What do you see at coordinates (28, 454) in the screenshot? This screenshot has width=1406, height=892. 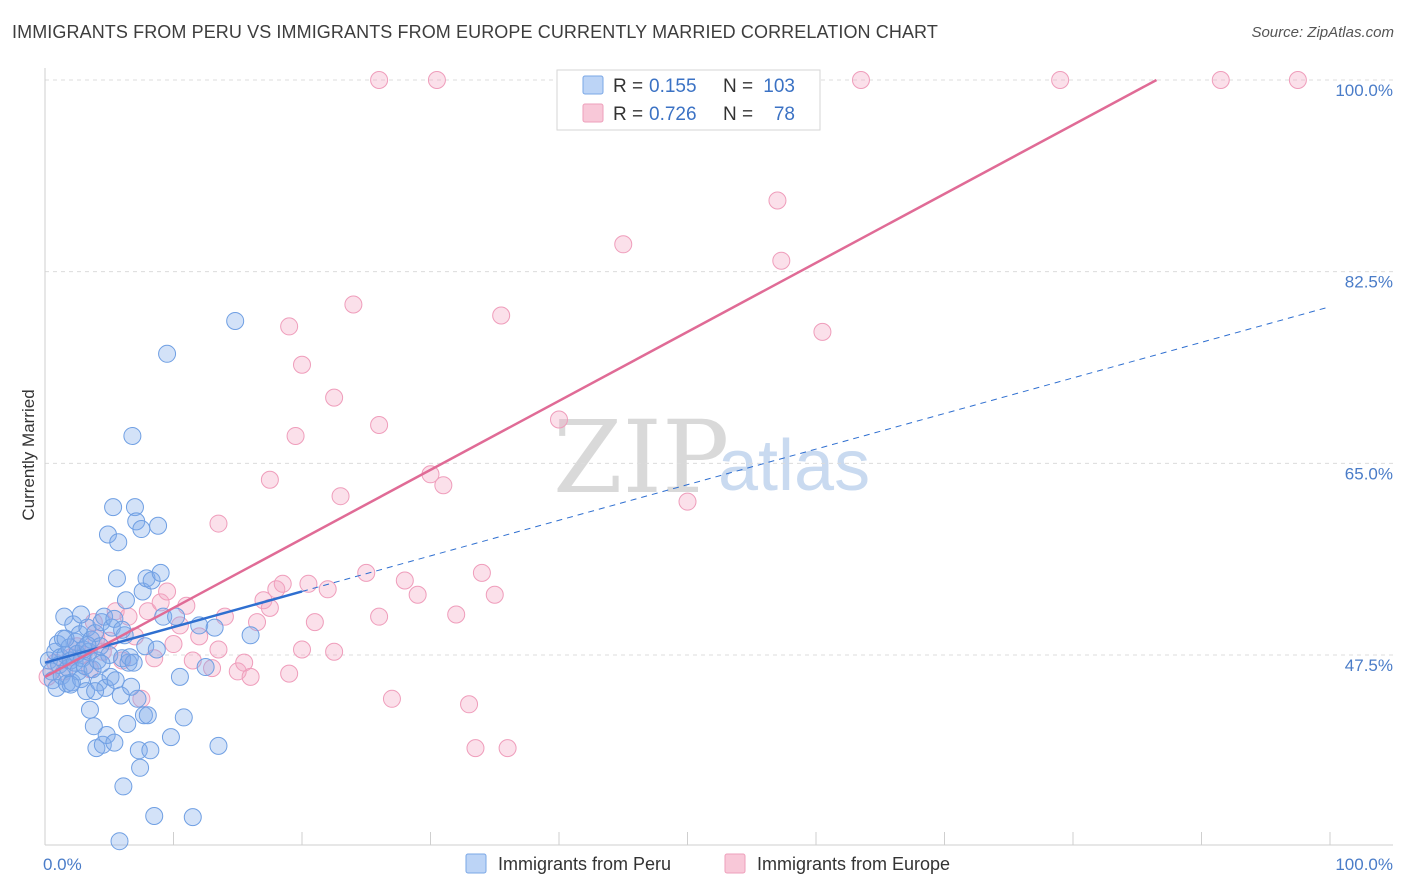 I see `y-axis-label: Currently Married` at bounding box center [28, 454].